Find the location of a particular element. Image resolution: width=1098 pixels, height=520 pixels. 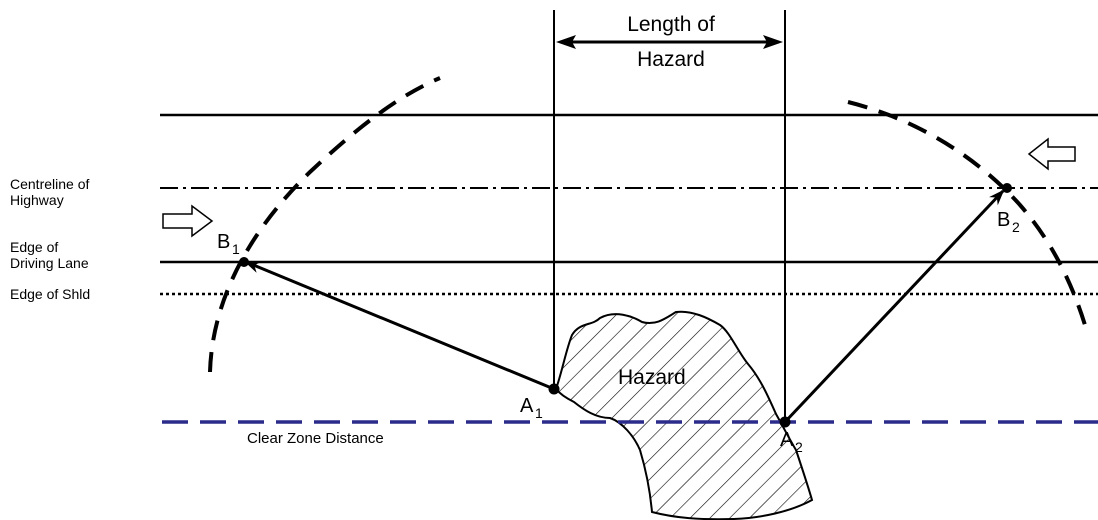

label-b1: B 1 is located at coordinates (228, 244).